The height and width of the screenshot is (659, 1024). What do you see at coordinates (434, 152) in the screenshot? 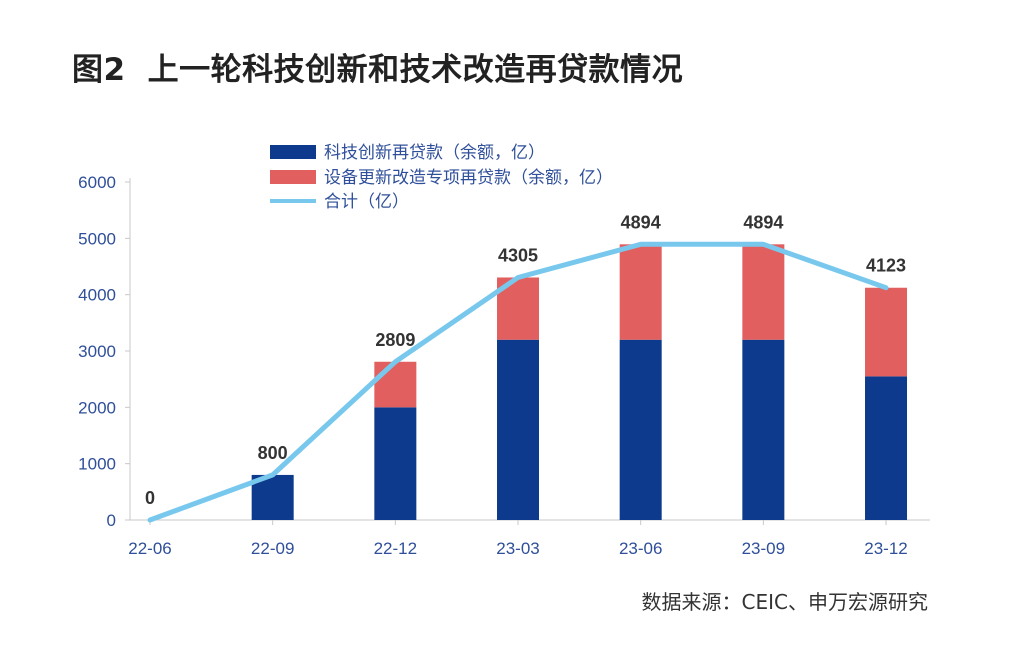
I see `legend-label-series-1: 科技创新再贷款（余额，亿）` at bounding box center [434, 152].